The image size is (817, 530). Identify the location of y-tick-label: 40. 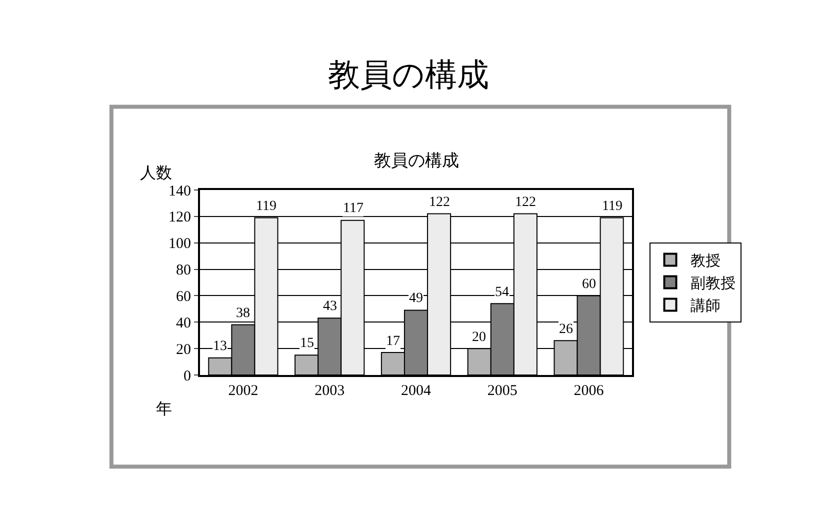
(183, 323).